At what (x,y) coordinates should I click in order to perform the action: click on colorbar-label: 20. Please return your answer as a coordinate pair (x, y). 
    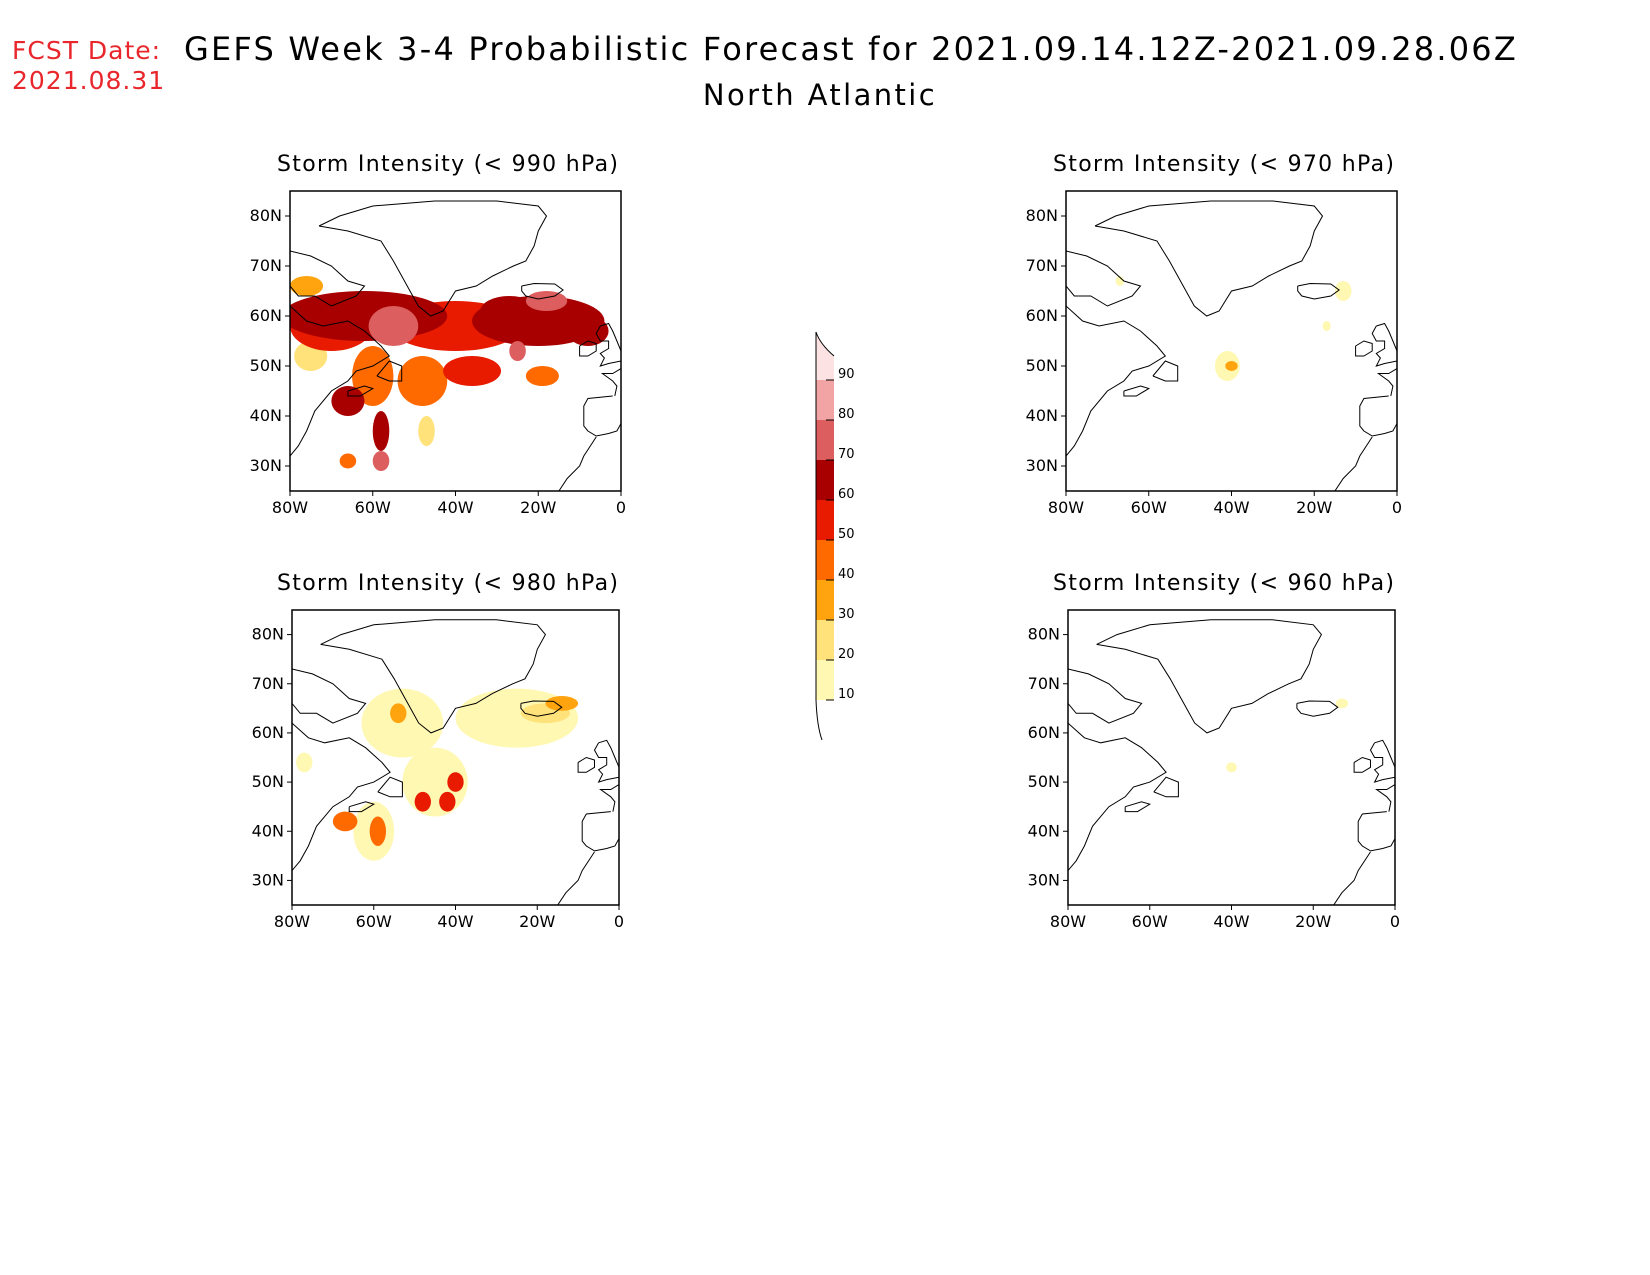
    Looking at the image, I should click on (846, 654).